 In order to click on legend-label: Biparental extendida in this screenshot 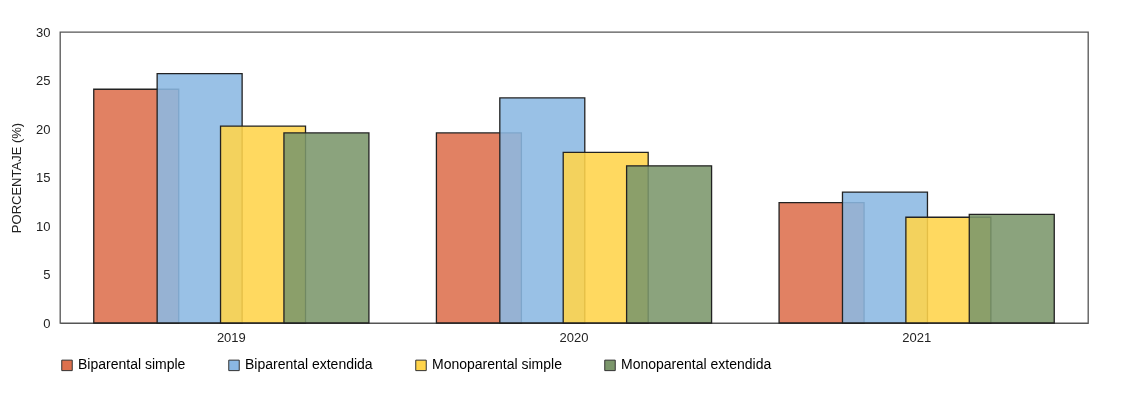, I will do `click(309, 364)`.